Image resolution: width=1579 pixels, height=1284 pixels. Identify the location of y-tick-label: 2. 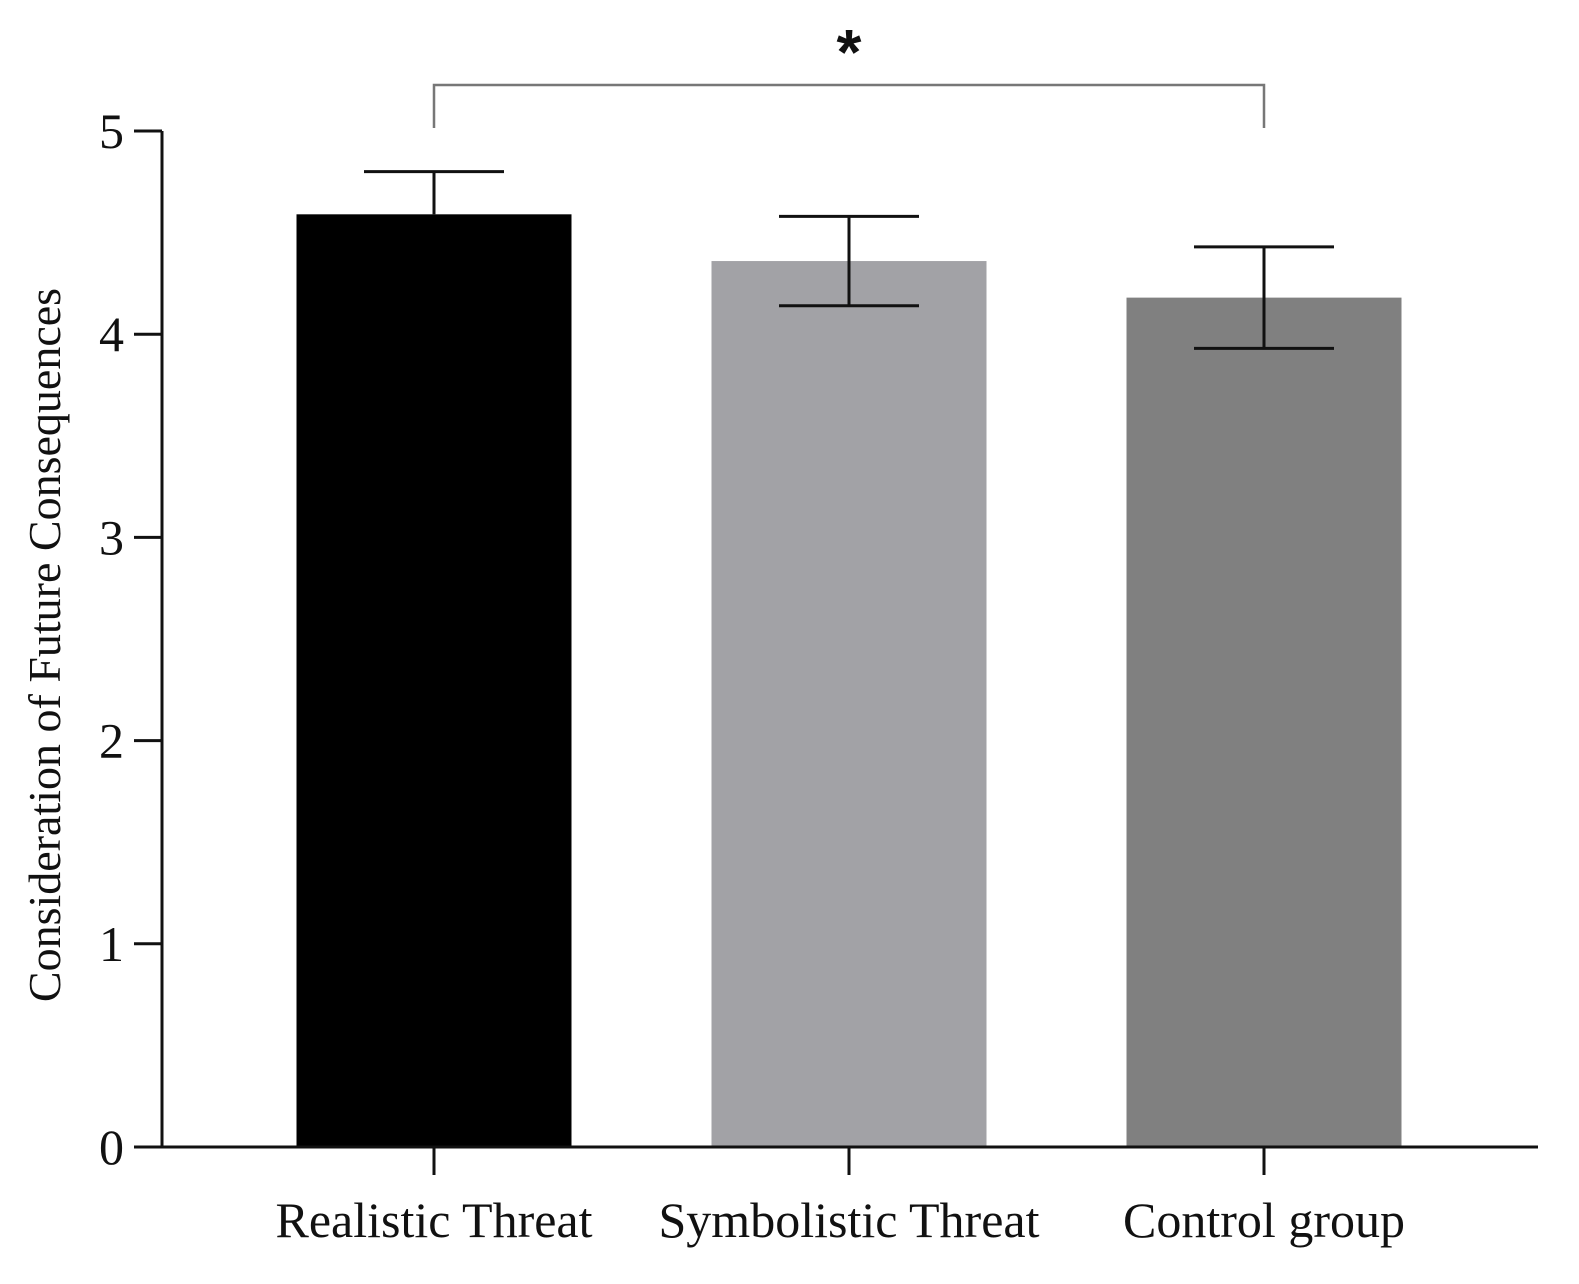
(111, 741).